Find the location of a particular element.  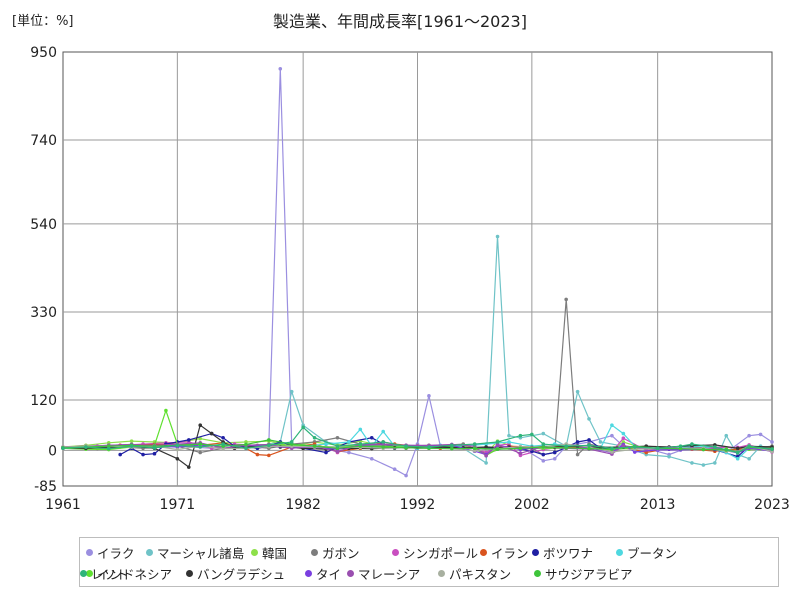

legend-label: イラク is located at coordinates (116, 553).